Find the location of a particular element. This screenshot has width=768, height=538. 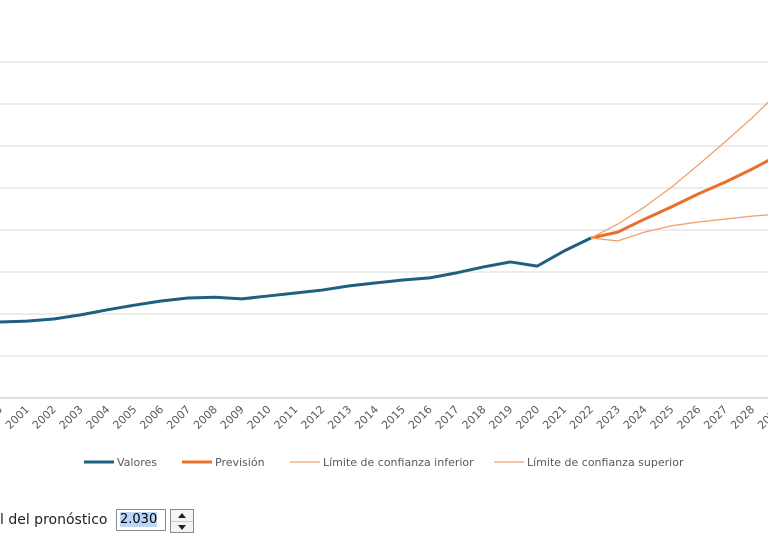

spin-up is located at coordinates (182, 516).